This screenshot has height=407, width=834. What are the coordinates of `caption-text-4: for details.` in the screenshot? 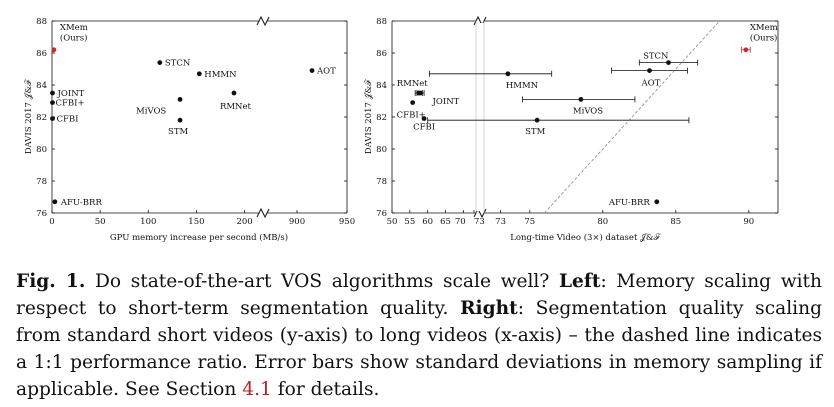 It's located at (325, 389).